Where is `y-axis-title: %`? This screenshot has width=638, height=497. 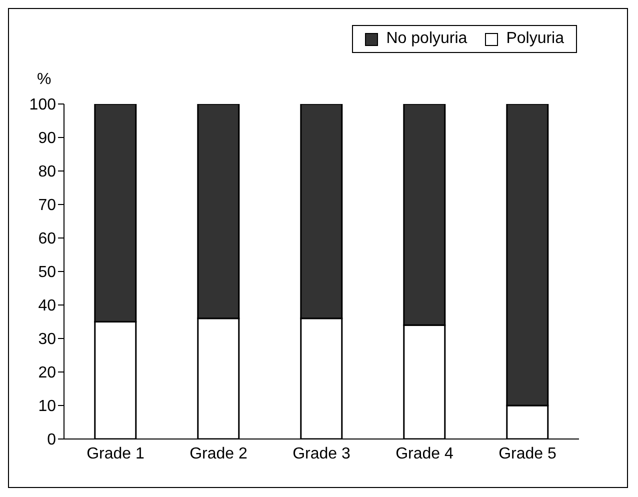
y-axis-title: % is located at coordinates (44, 80).